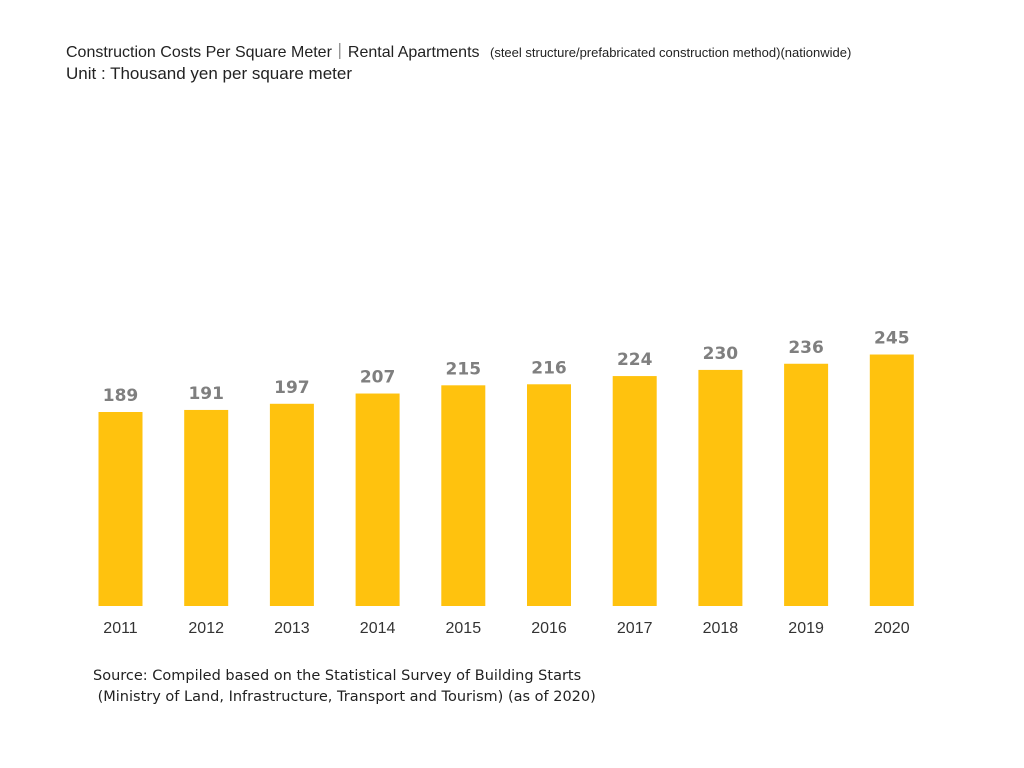  I want to click on value-label-2013: 197, so click(292, 388).